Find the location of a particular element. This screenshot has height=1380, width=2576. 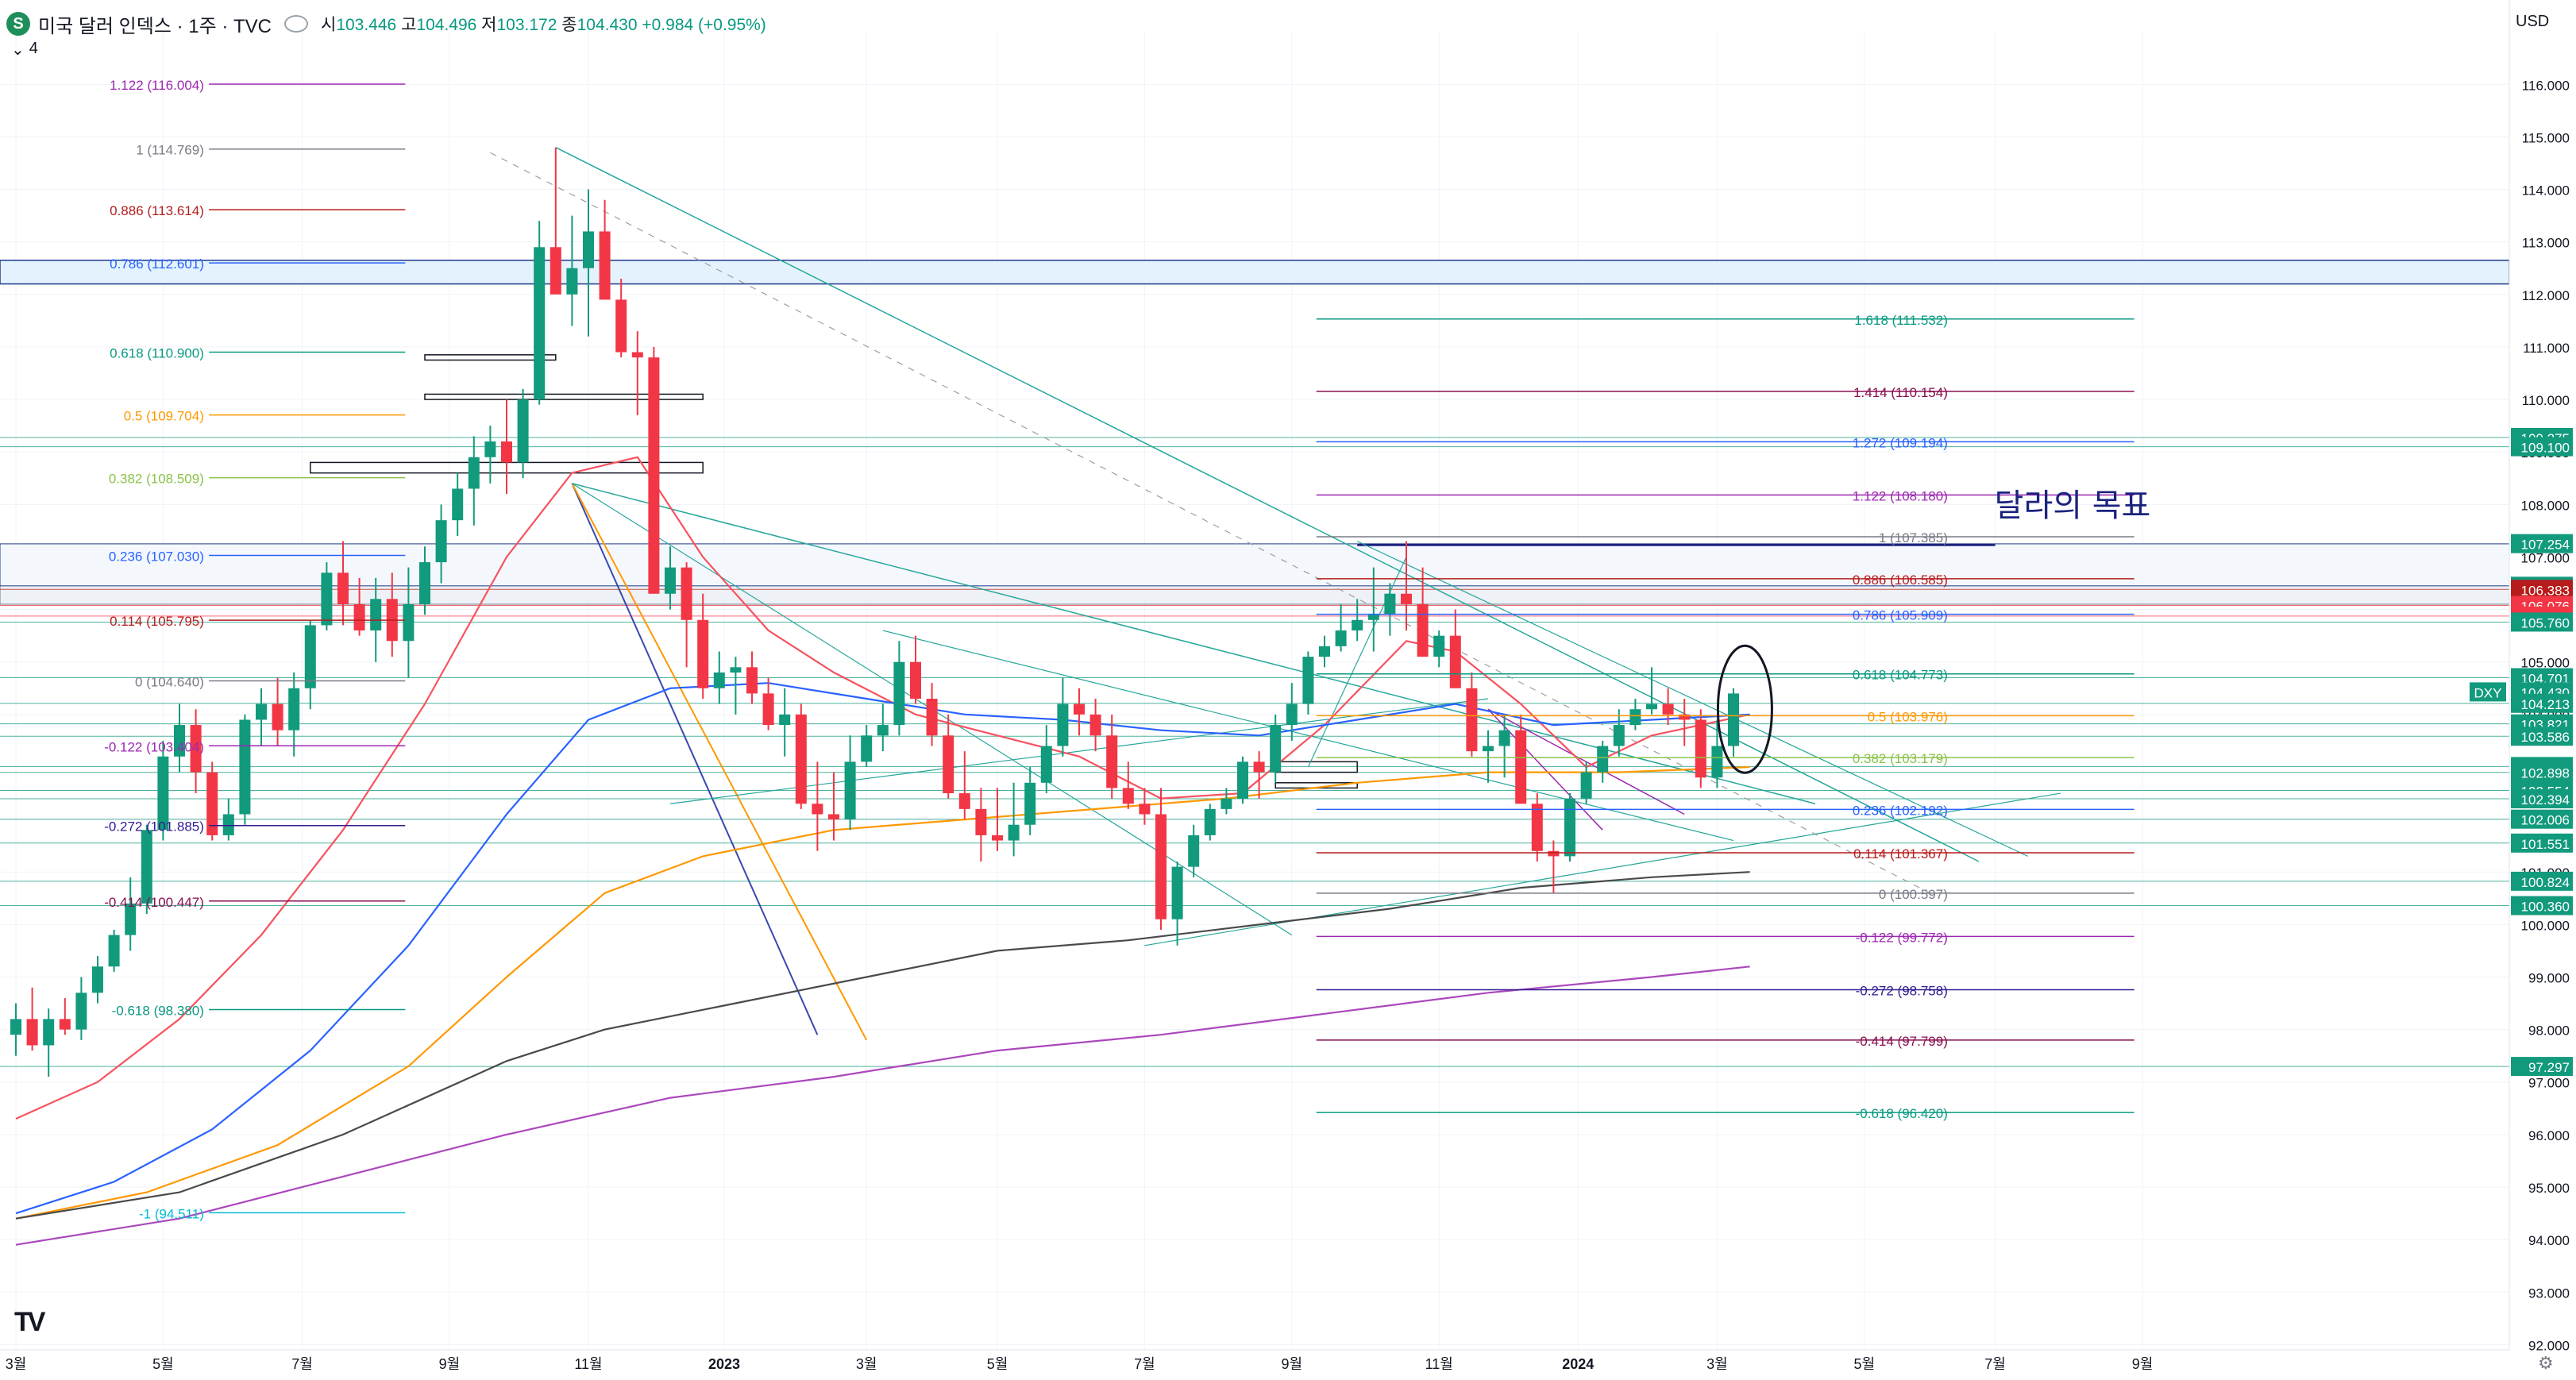

fib-label: 1 (114.769) is located at coordinates (170, 150).